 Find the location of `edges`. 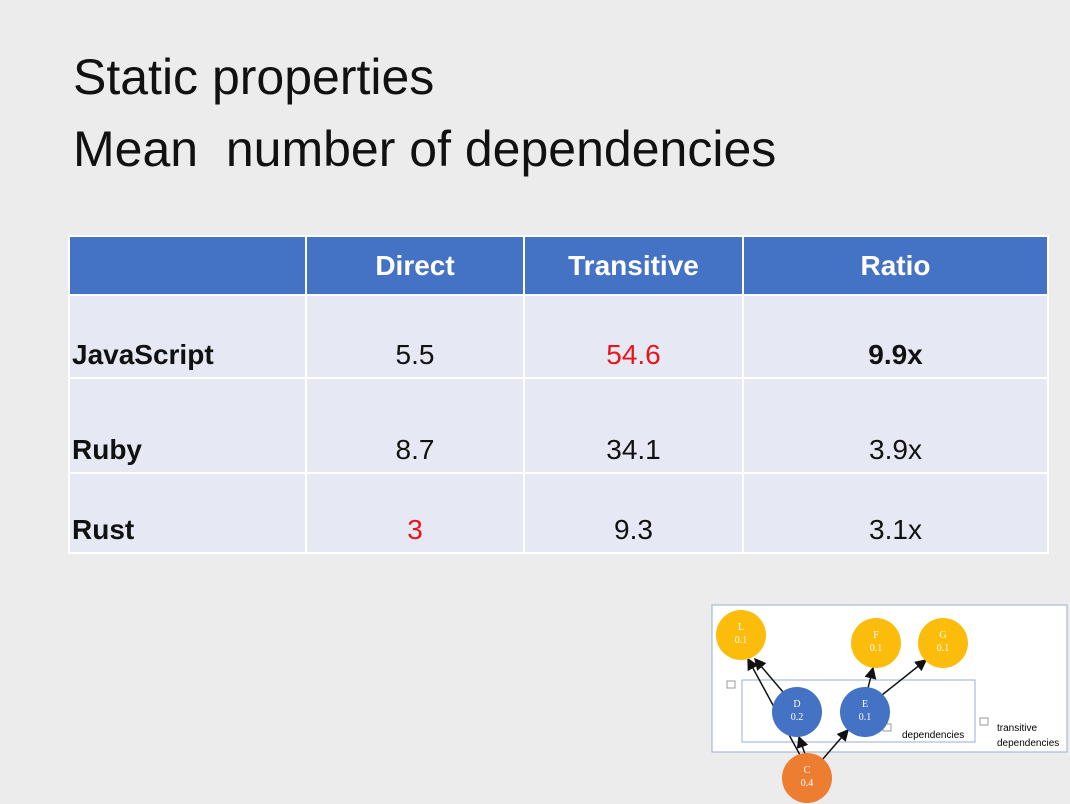

edges is located at coordinates (837, 709).